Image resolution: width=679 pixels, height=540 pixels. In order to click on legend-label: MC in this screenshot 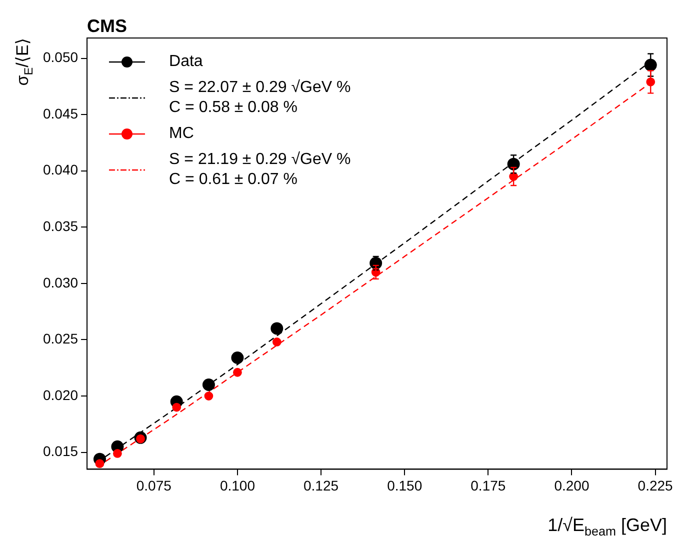, I will do `click(181, 134)`.